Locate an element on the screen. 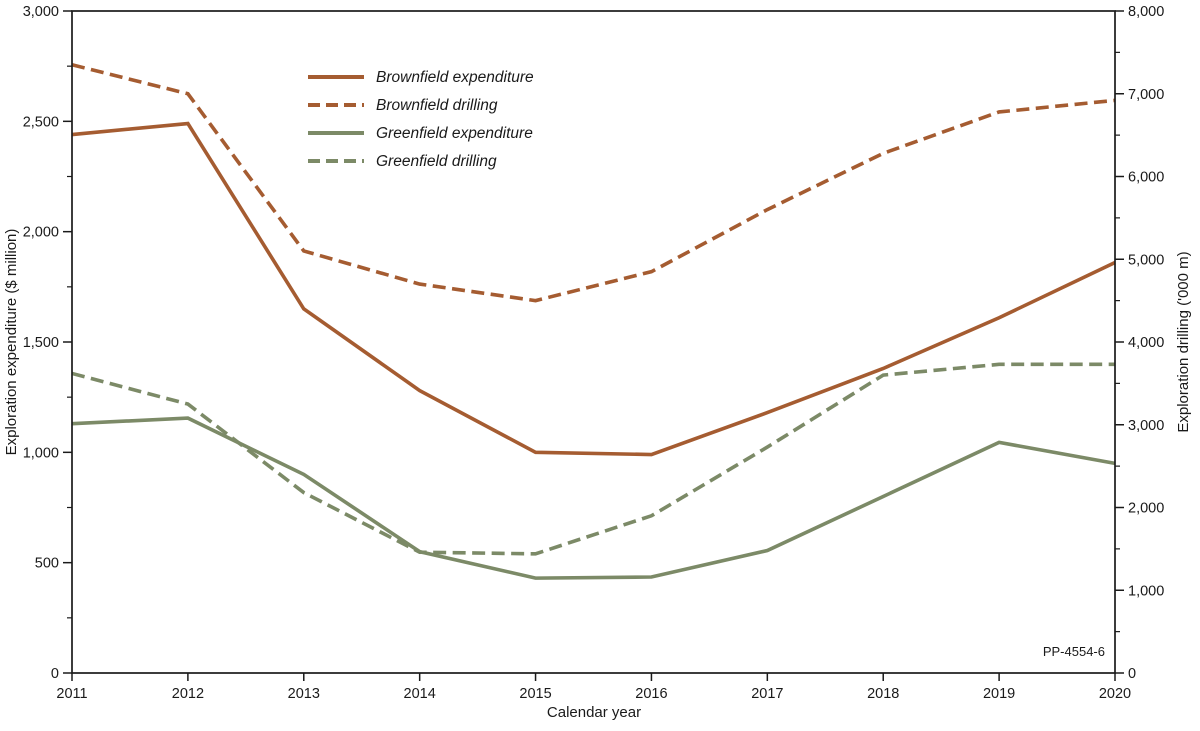 The image size is (1200, 731). x-axis-year-label: 2016 is located at coordinates (651, 694).